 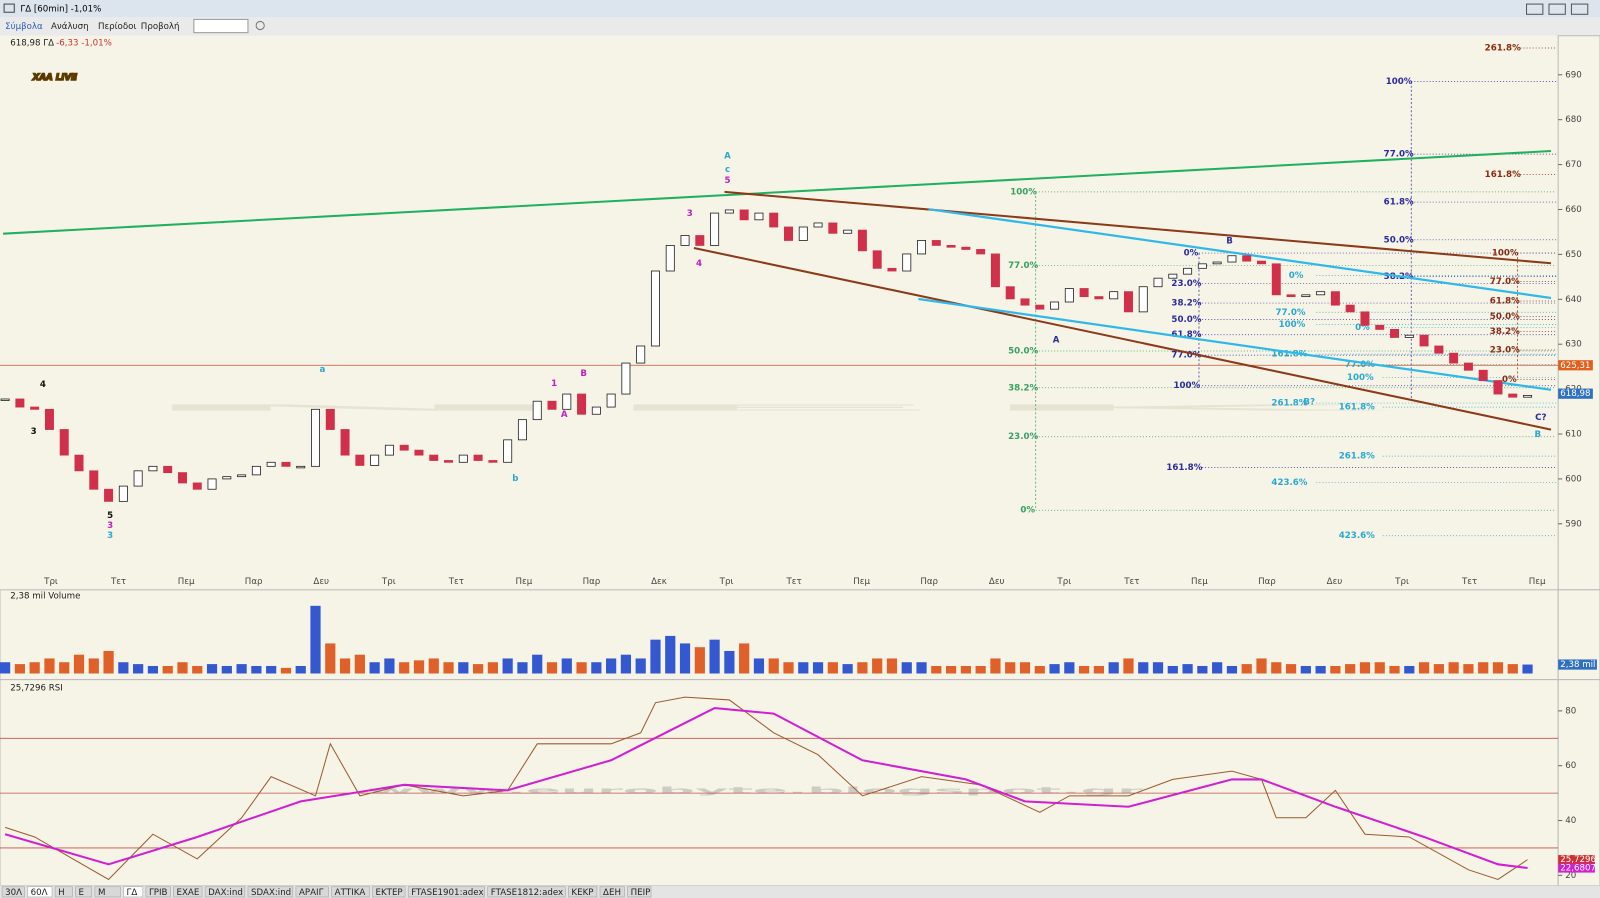 What do you see at coordinates (1289, 404) in the screenshot?
I see `fib-label: 261.8%` at bounding box center [1289, 404].